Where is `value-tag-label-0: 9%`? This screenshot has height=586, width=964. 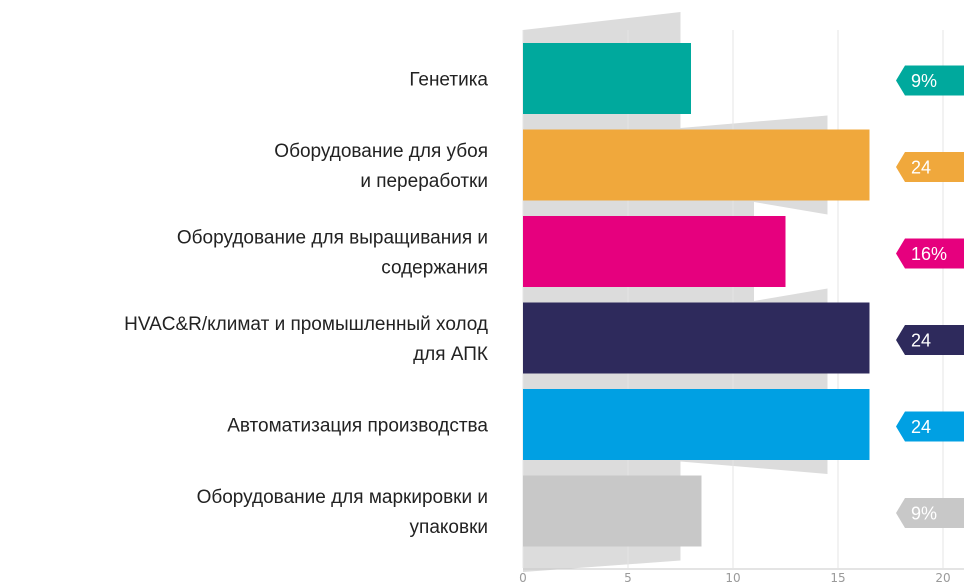
value-tag-label-0: 9% is located at coordinates (924, 81).